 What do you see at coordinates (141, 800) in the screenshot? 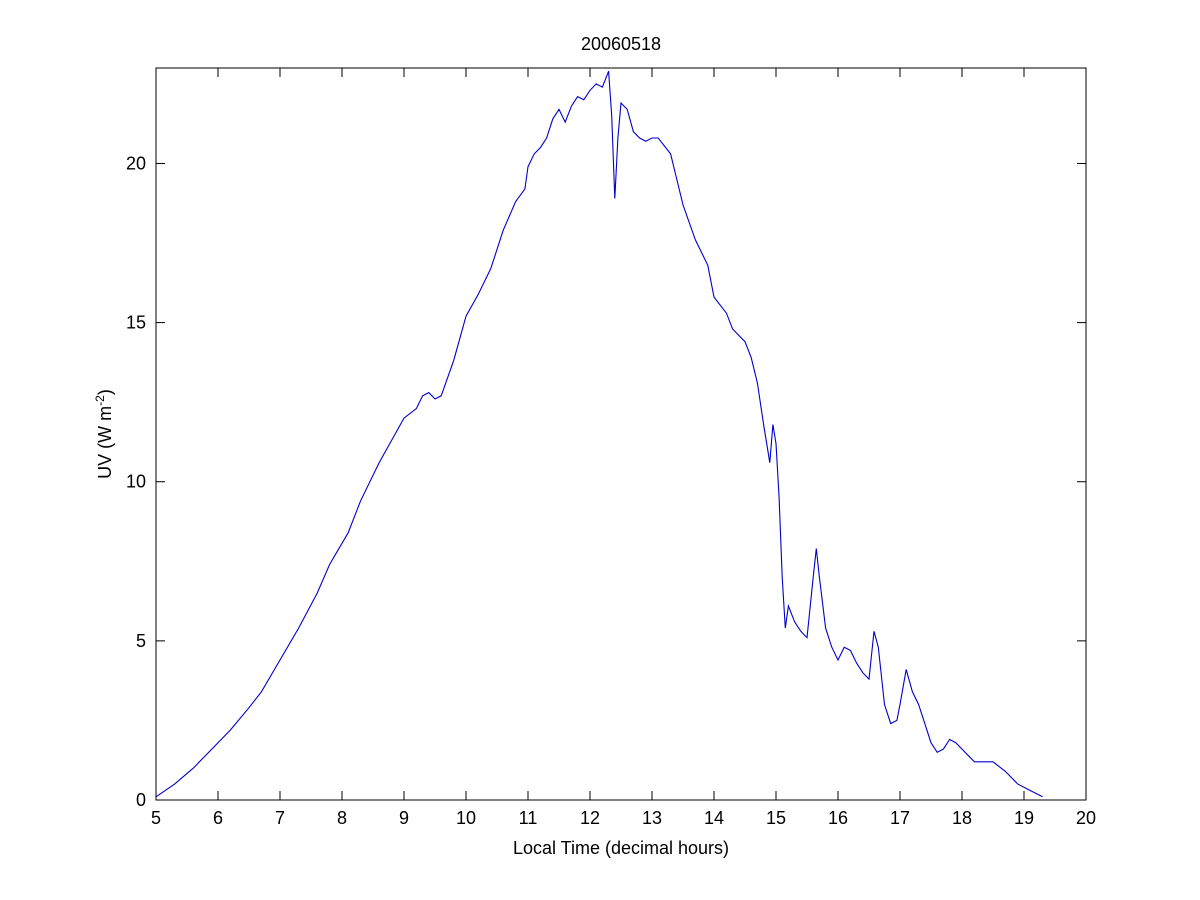
I see `y-tick-label-0: 0` at bounding box center [141, 800].